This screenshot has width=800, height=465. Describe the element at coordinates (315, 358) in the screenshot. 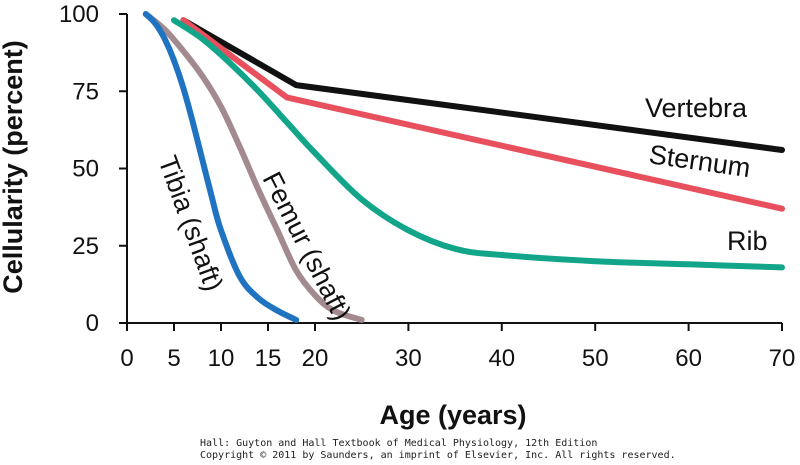

I see `x-tick-label: 20` at that location.